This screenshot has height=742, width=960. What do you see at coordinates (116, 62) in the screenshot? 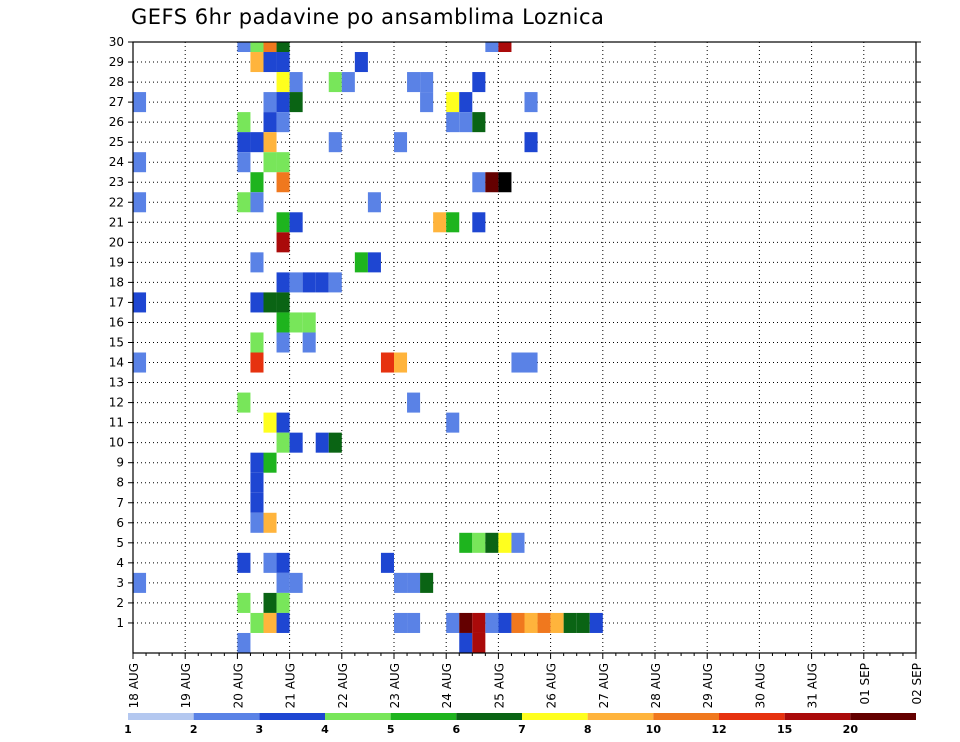
I see `y-tick-label: 29` at bounding box center [116, 62].